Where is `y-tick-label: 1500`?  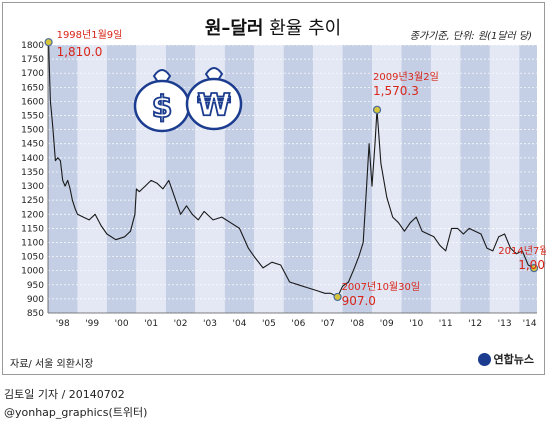 y-tick-label: 1500 is located at coordinates (32, 131).